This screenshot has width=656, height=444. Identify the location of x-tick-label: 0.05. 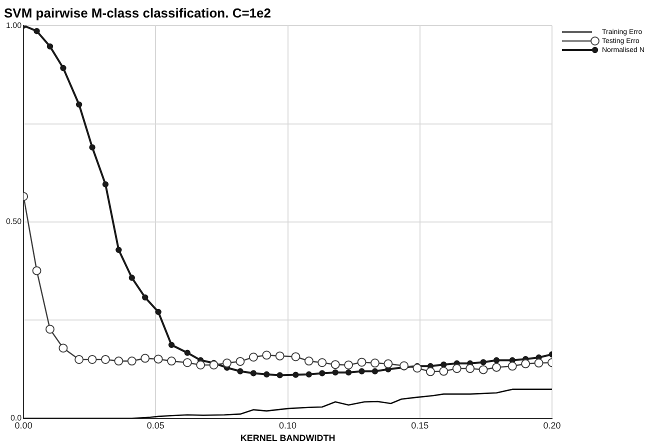
(155, 425).